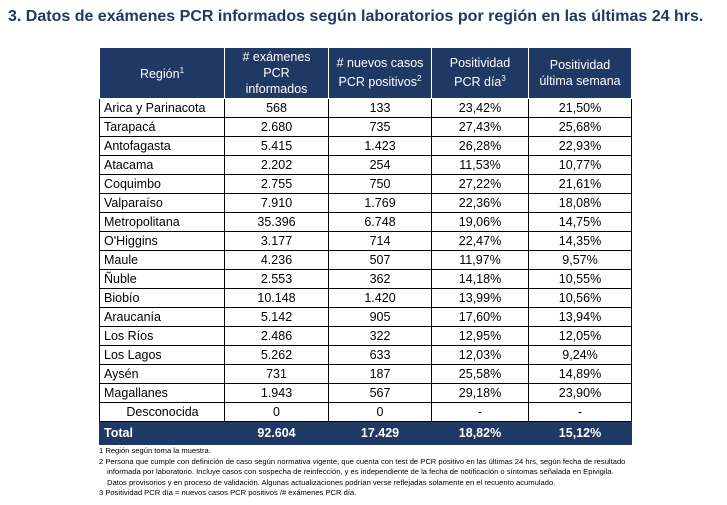  I want to click on cell-positivity-day: 23,42%, so click(480, 108).